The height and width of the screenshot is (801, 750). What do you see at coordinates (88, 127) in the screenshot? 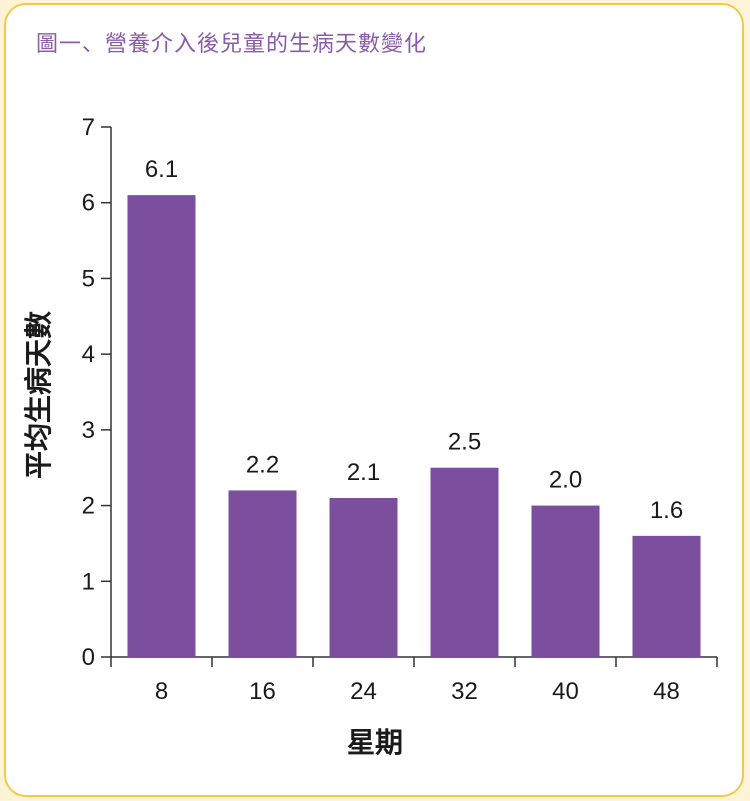
I see `y-tick-label: 7` at bounding box center [88, 127].